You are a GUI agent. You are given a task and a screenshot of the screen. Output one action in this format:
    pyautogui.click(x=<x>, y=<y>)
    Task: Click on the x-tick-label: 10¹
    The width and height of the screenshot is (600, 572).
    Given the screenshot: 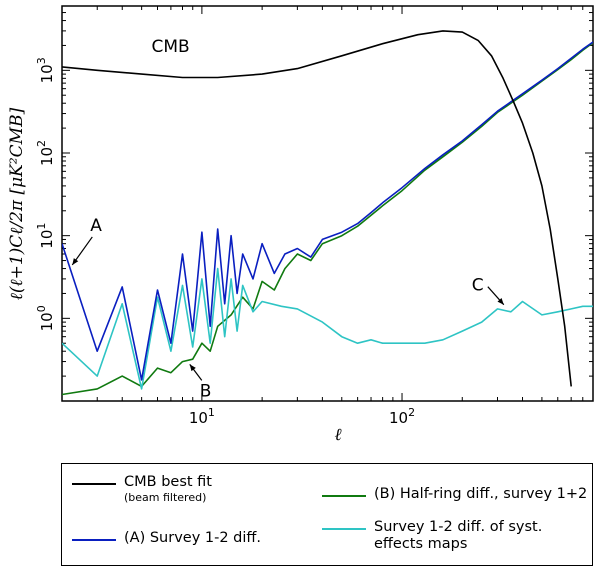 What is the action you would take?
    pyautogui.click(x=202, y=416)
    